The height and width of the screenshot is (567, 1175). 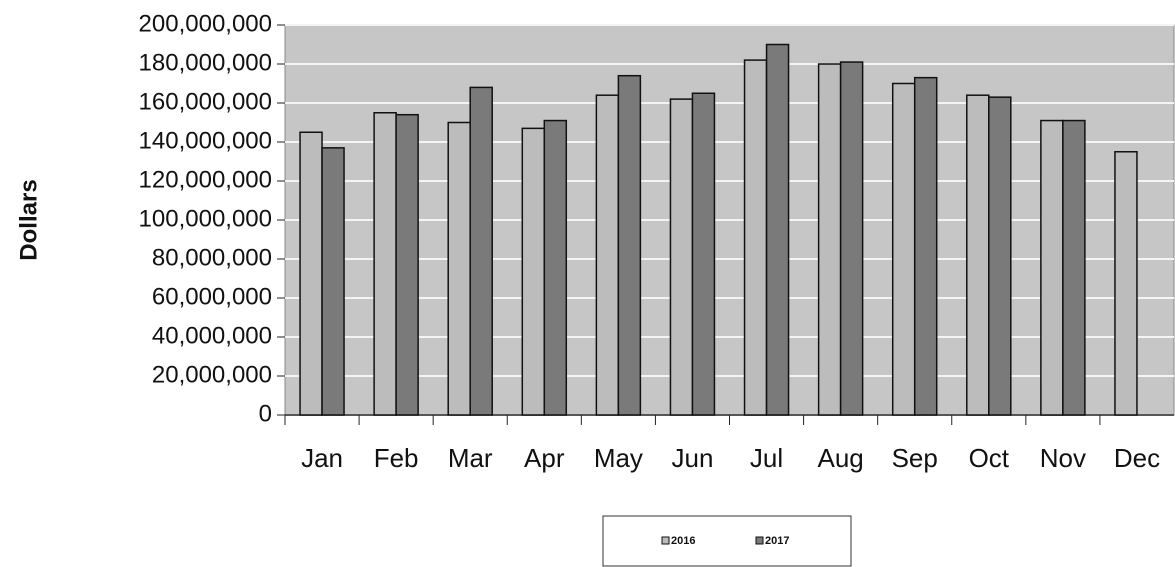 I want to click on y-tick-label: 140,000,000, so click(x=205, y=140).